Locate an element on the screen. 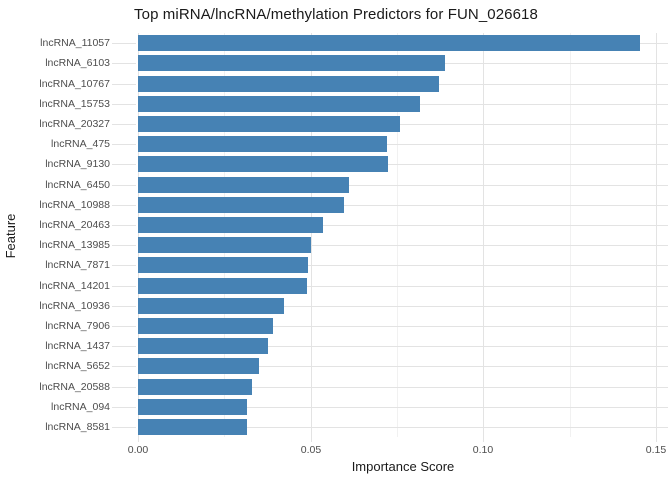 This screenshot has width=672, height=480. x-axis-title: Importance Score is located at coordinates (403, 466).